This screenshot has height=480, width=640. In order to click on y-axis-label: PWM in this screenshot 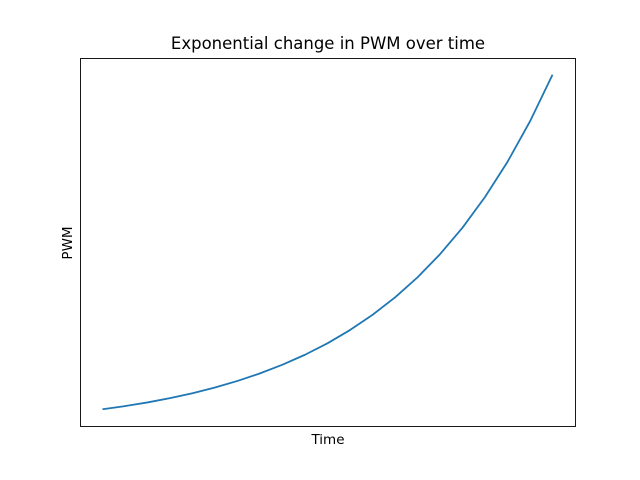, I will do `click(68, 242)`.